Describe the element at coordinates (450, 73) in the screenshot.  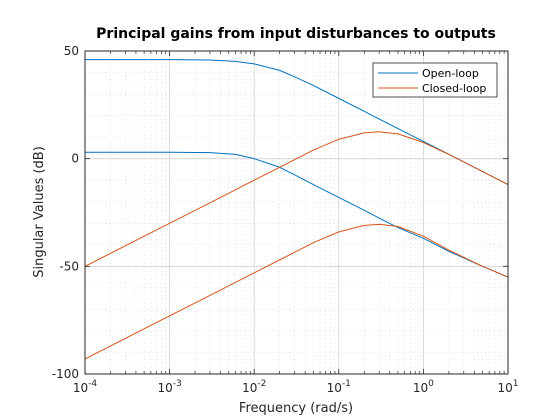
I see `legend-label-open-loop: Open-loop` at that location.